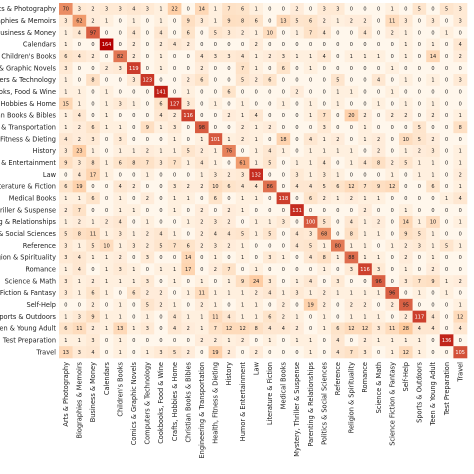 The height and width of the screenshot is (474, 474). I want to click on column-tick-label: Travel, so click(460, 372).